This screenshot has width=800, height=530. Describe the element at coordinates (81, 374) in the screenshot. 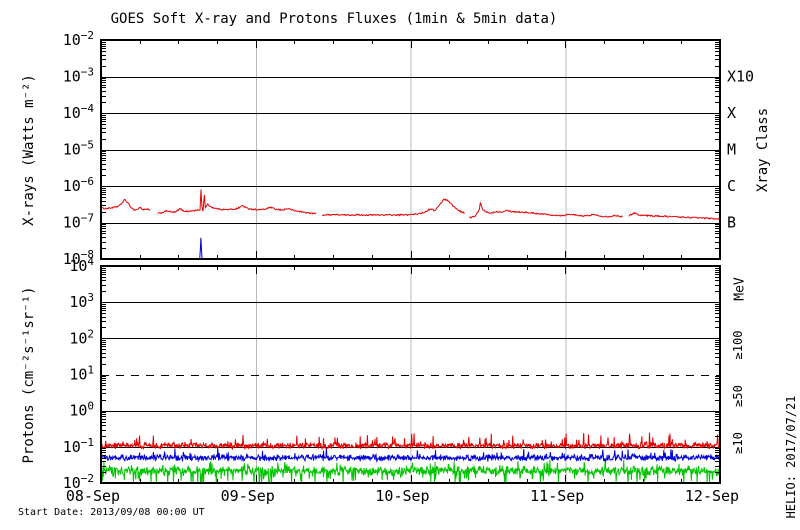

I see `y-tick-label: 10¹` at that location.